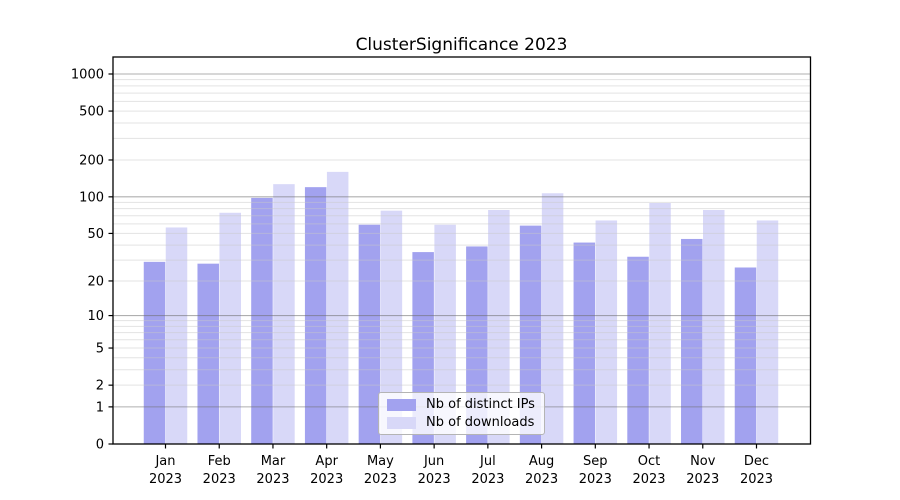  Describe the element at coordinates (100, 407) in the screenshot. I see `y-tick-label-1: 1` at that location.